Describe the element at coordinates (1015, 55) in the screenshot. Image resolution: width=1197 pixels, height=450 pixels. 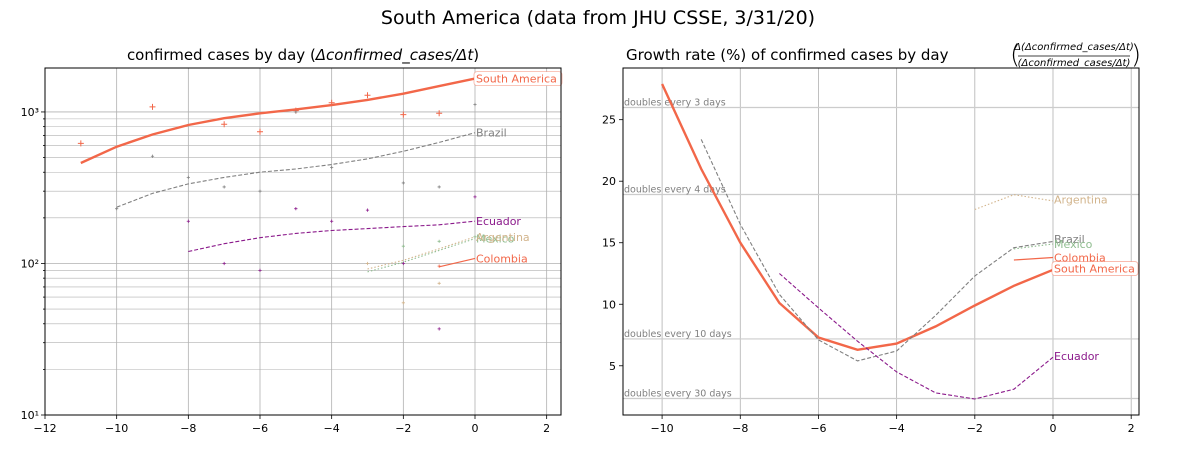
I see `growth-chart-title-paren-open: (` at that location.